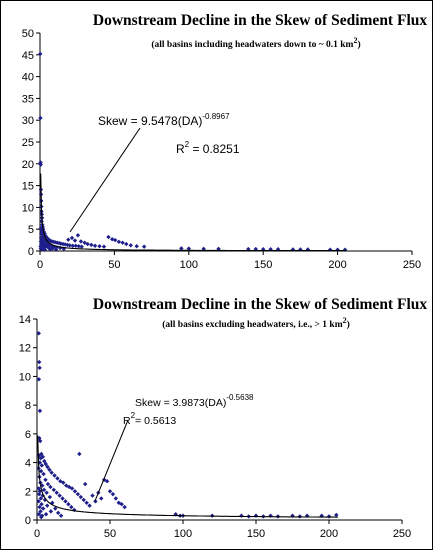  I want to click on r-squared-label: R2 = 0.8251, so click(208, 148).